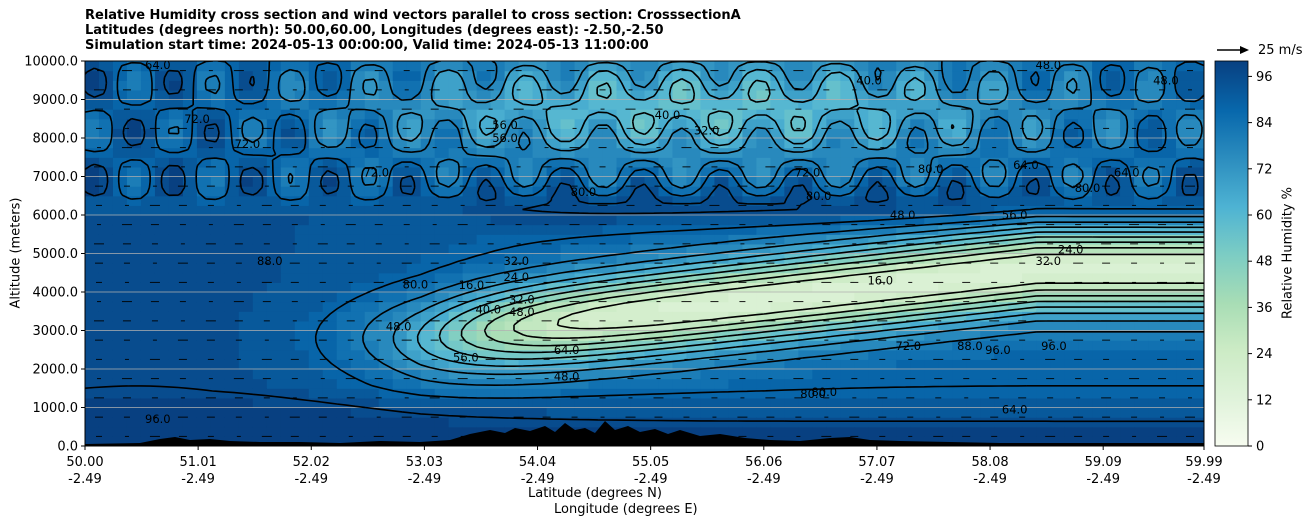 This screenshot has height=526, width=1304. What do you see at coordinates (707, 130) in the screenshot?
I see `contour-label: 32.0` at bounding box center [707, 130].